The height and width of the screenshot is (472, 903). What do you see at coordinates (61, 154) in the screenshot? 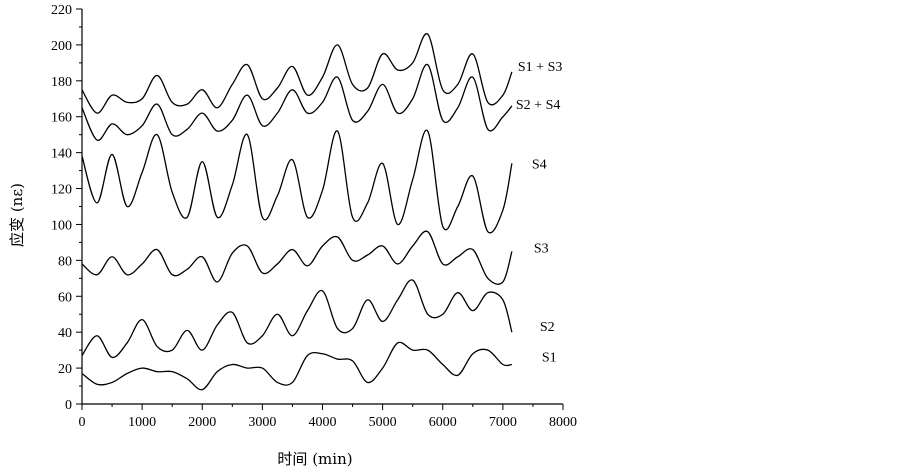
I see `y-tick-label: 140` at bounding box center [61, 154].